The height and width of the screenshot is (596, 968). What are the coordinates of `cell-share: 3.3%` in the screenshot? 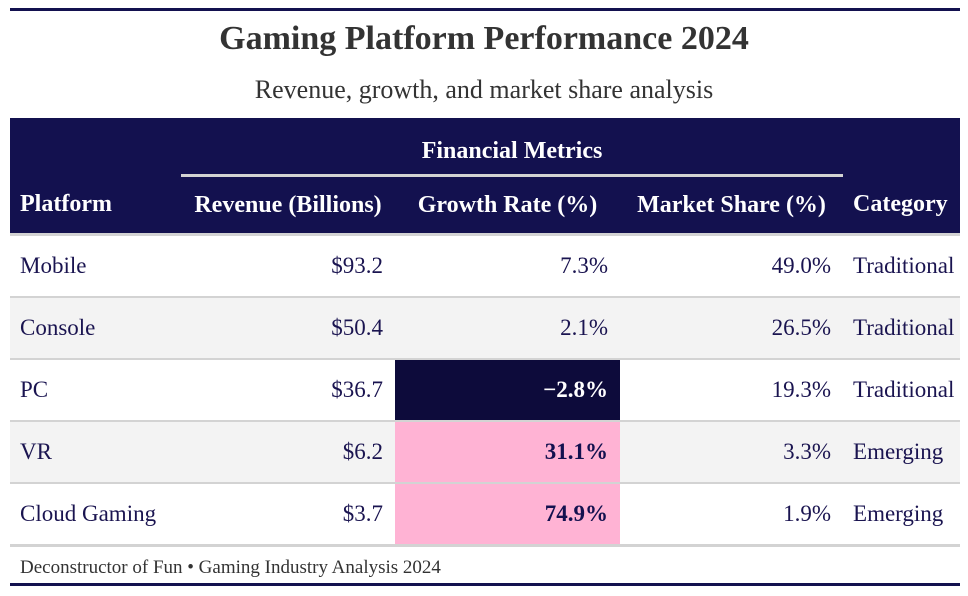 It's located at (732, 451).